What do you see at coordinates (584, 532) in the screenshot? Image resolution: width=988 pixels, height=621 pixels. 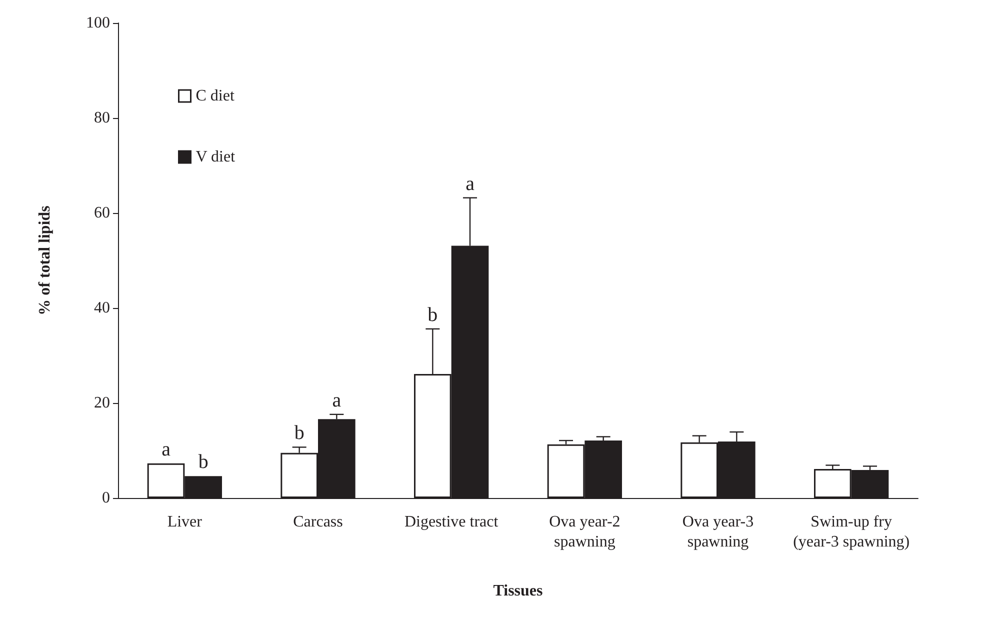 I see `x-tick-label: Ova year-2 spawning` at bounding box center [584, 532].